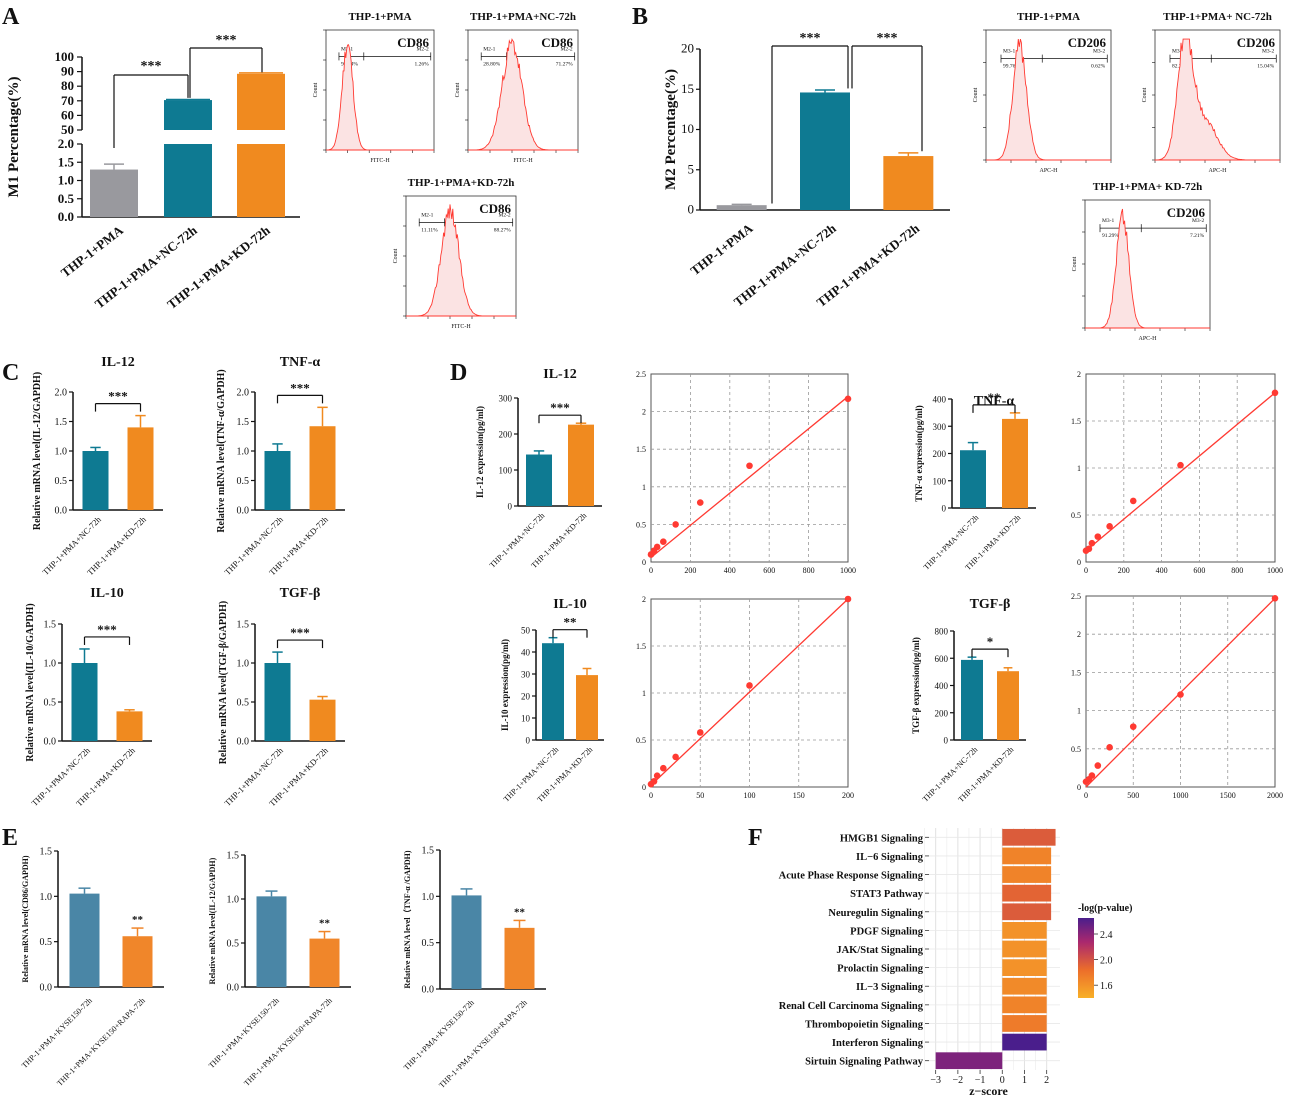 This screenshot has width=1290, height=1095. I want to click on x-tick-label: 1500, so click(1228, 795).